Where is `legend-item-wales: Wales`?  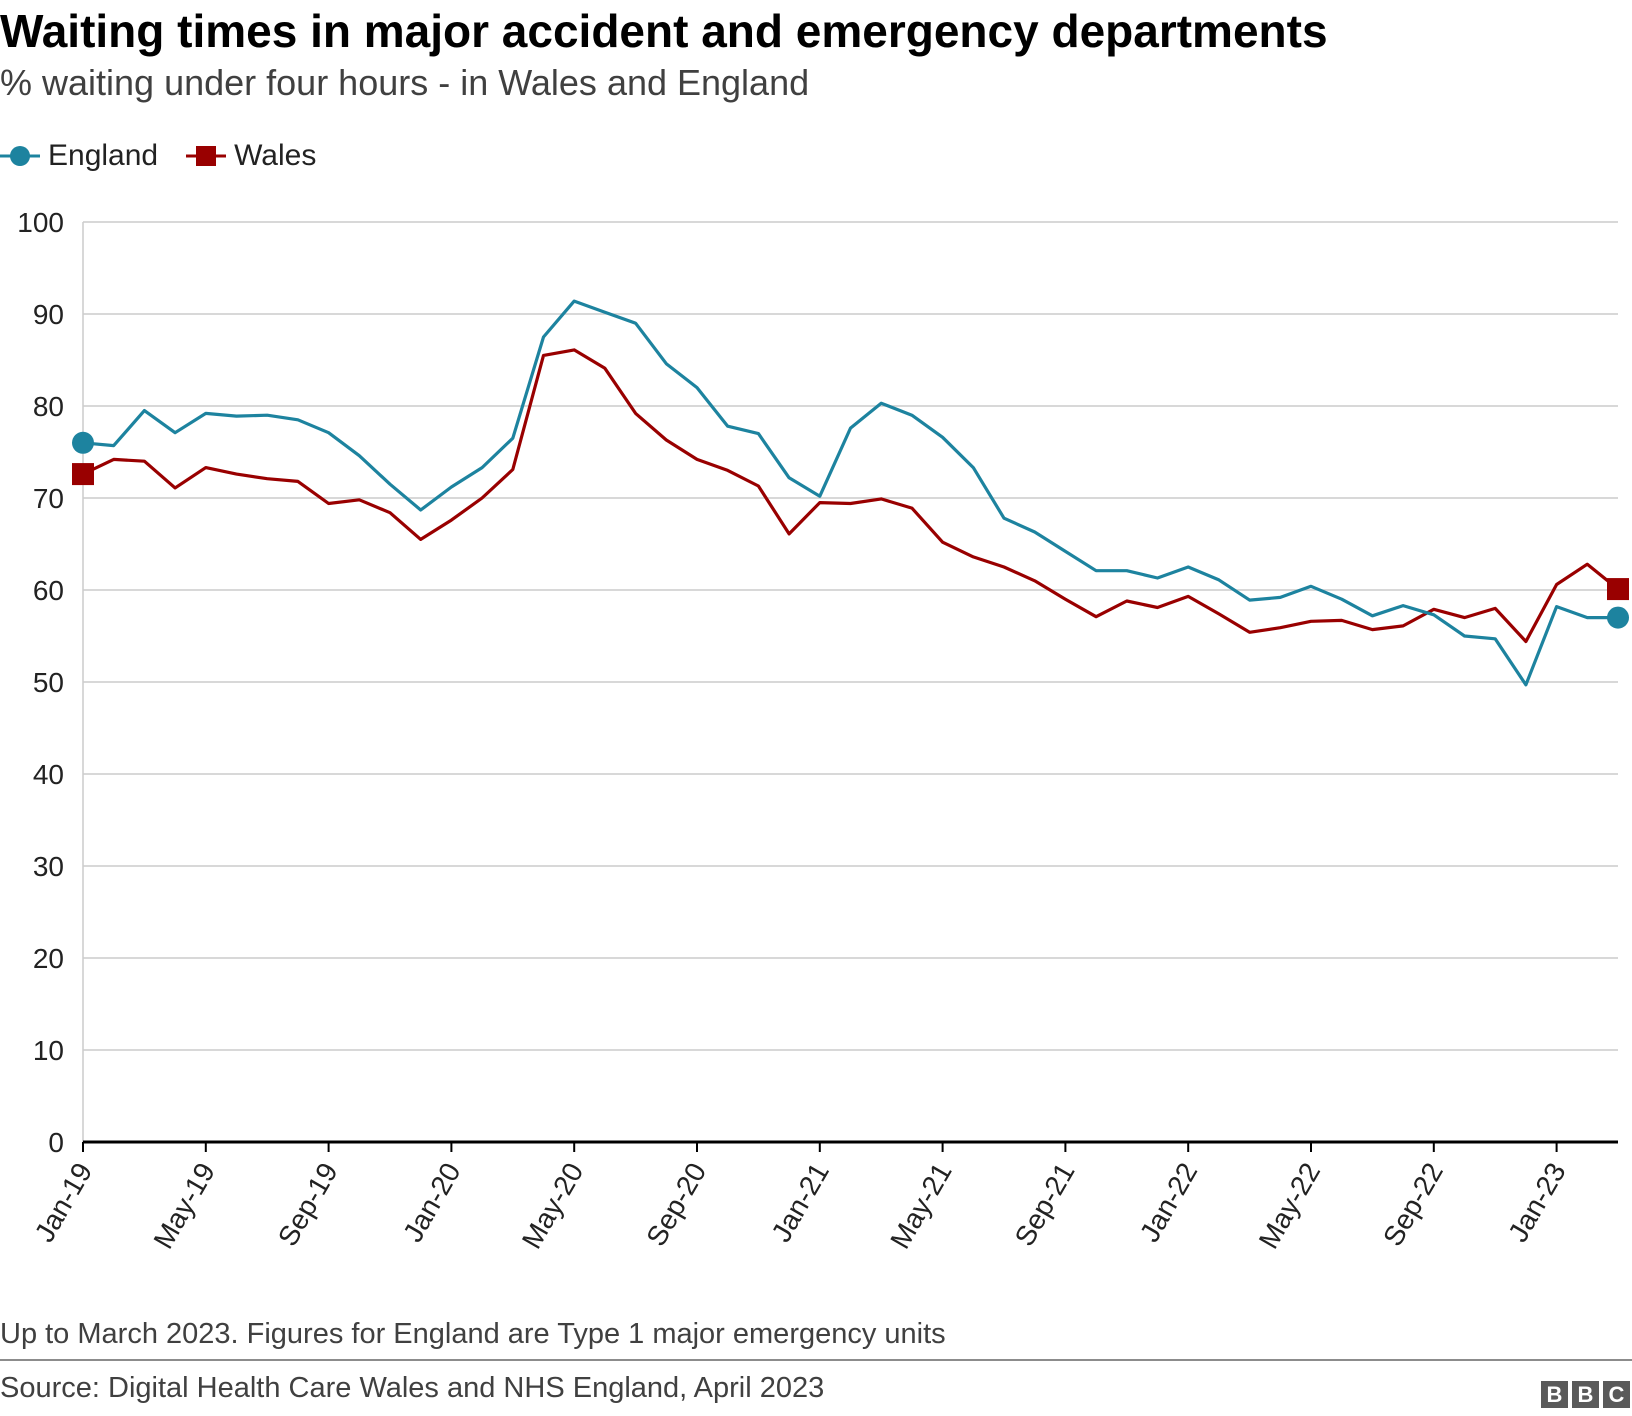
legend-item-wales: Wales is located at coordinates (251, 156).